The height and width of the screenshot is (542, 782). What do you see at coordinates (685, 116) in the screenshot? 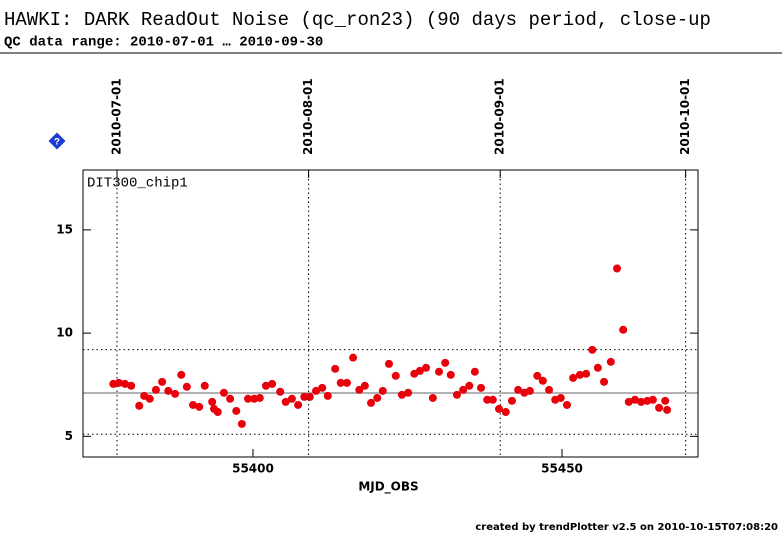
I see `x2-tick-label: 2010-10-01` at bounding box center [685, 116].